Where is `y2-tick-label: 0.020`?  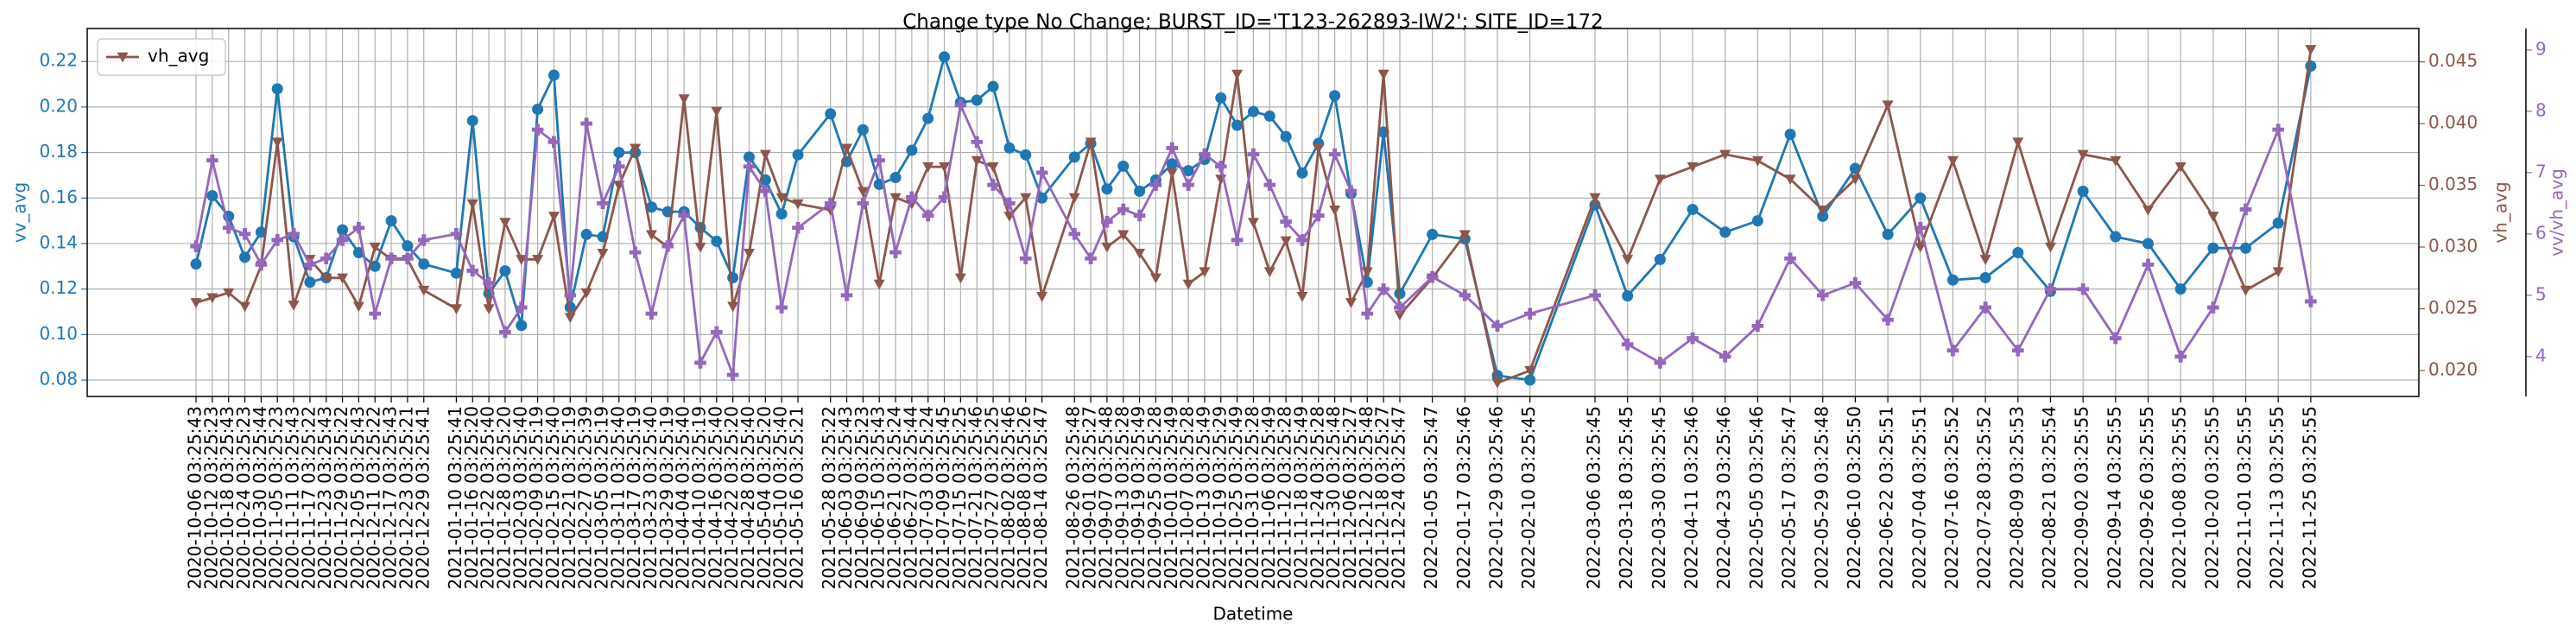
y2-tick-label: 0.020 is located at coordinates (2453, 368).